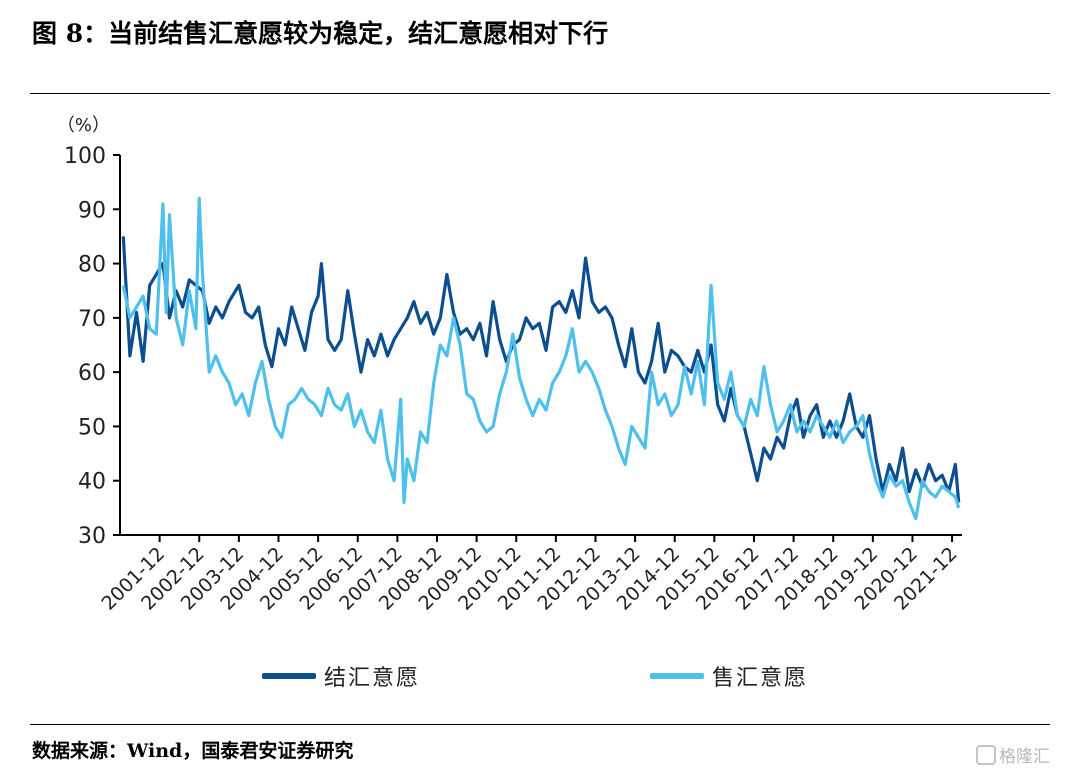 This screenshot has width=1080, height=773. What do you see at coordinates (92, 482) in the screenshot?
I see `y-tick-label: 40` at bounding box center [92, 482].